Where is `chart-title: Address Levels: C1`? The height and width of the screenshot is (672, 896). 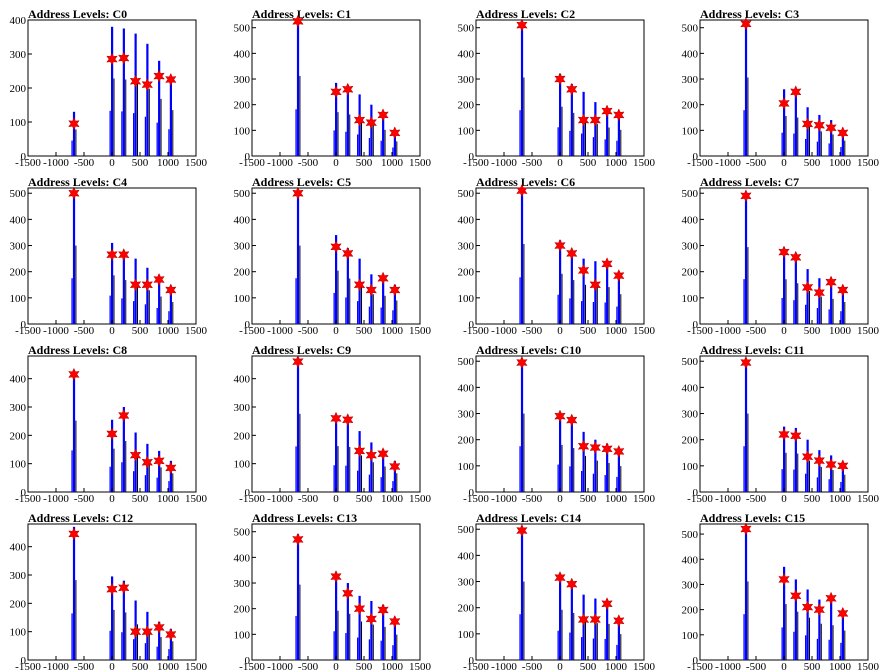 chart-title: Address Levels: C1 is located at coordinates (301, 14).